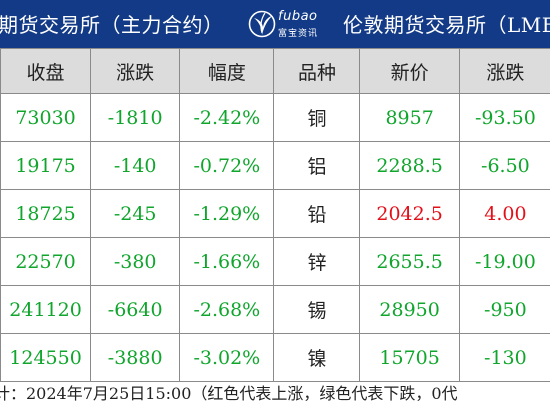 Image resolution: width=550 pixels, height=412 pixels. Describe the element at coordinates (317, 309) in the screenshot. I see `metal-cell: 锡` at that location.